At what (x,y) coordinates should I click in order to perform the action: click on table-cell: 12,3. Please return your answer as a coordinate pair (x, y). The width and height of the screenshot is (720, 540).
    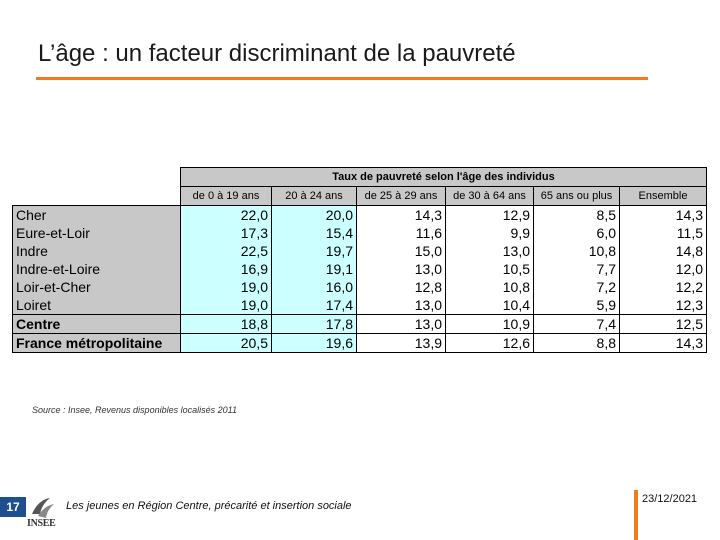
    Looking at the image, I should click on (663, 305).